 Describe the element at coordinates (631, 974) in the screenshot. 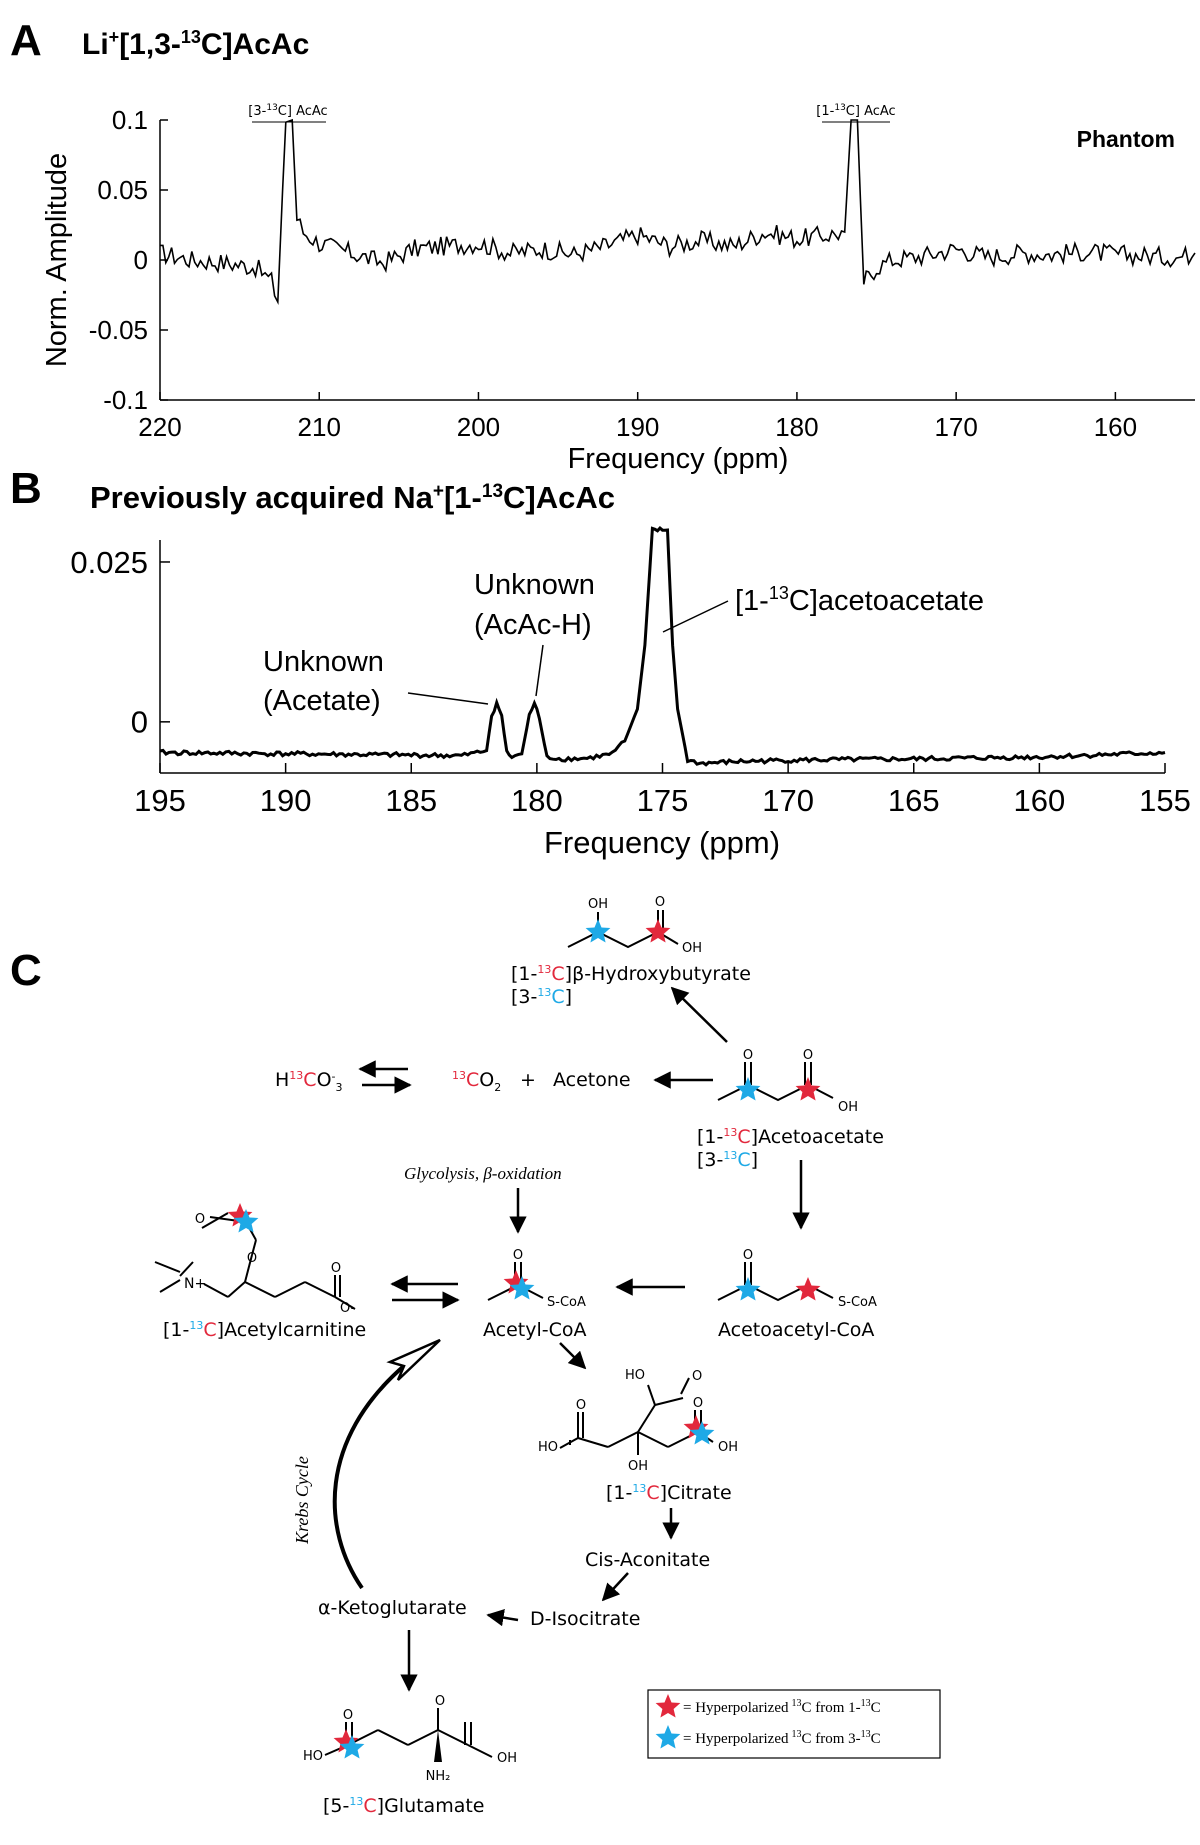

I see `bhb-label: [1-13C]β-Hydroxybutyrate` at that location.